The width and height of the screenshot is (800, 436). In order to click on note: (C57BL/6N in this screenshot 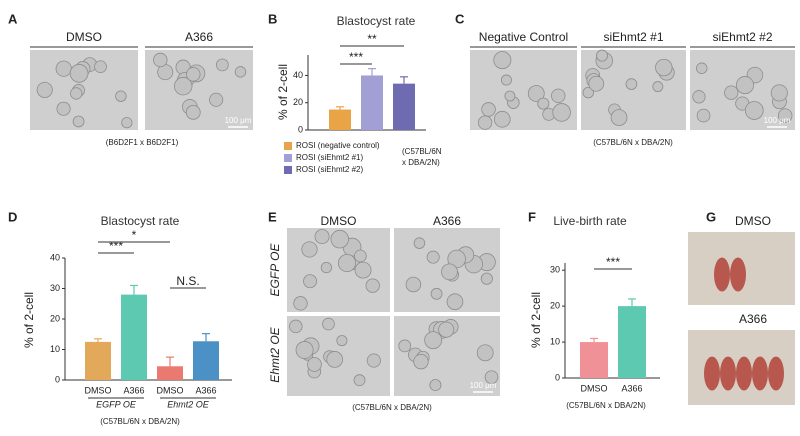, I will do `click(422, 151)`.